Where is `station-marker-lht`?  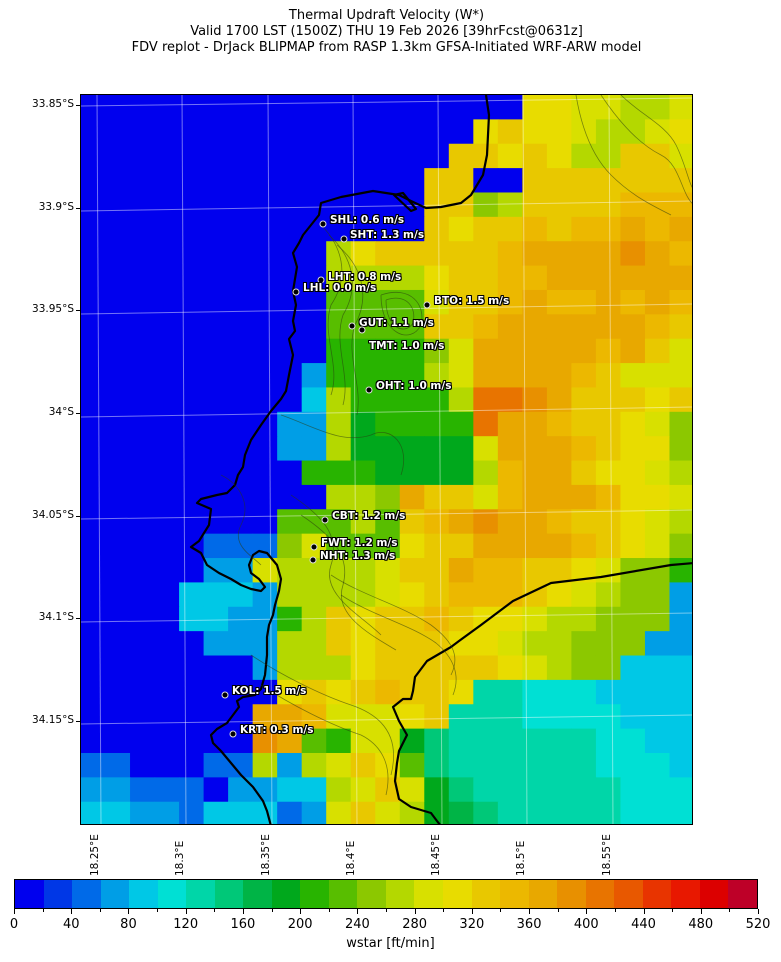
station-marker-lht is located at coordinates (321, 280).